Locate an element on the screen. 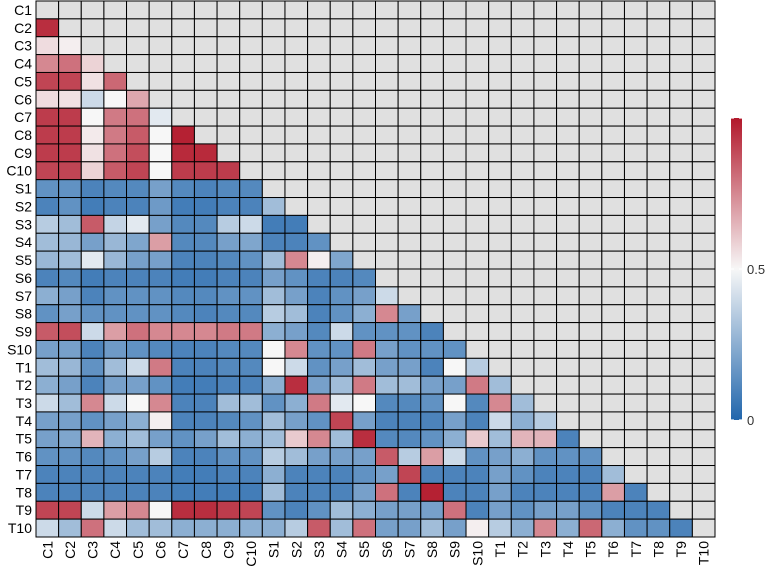  heatmap-cell-C2-C9 is located at coordinates (228, 28).